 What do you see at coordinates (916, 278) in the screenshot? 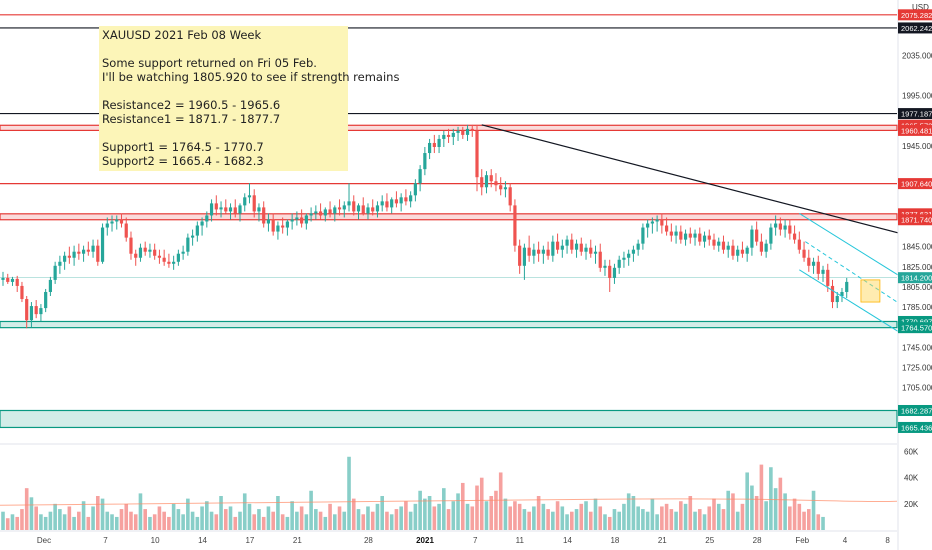
I see `price-tag-label: 1814.200` at bounding box center [916, 278].